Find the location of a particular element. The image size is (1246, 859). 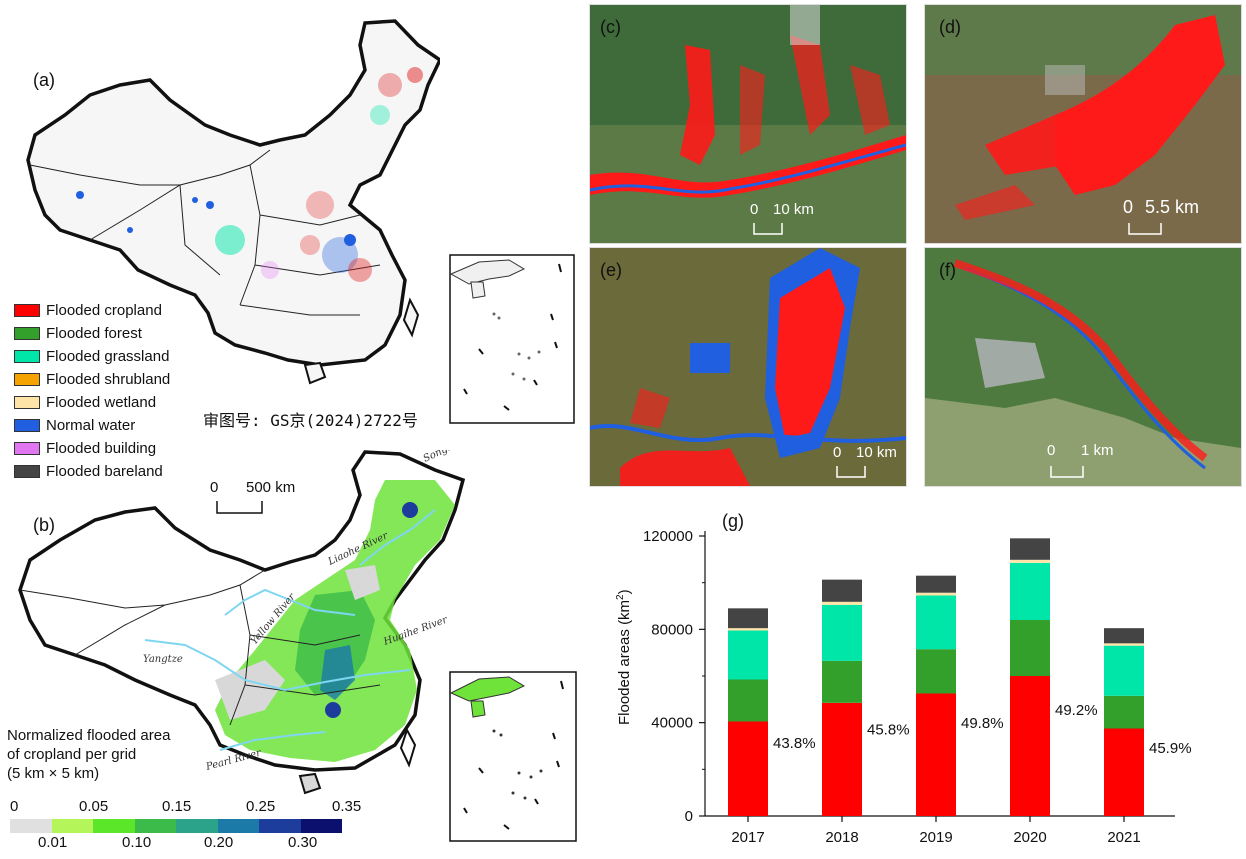

map-review-number: 审图号: GS京(2024)2722号 is located at coordinates (310, 420).